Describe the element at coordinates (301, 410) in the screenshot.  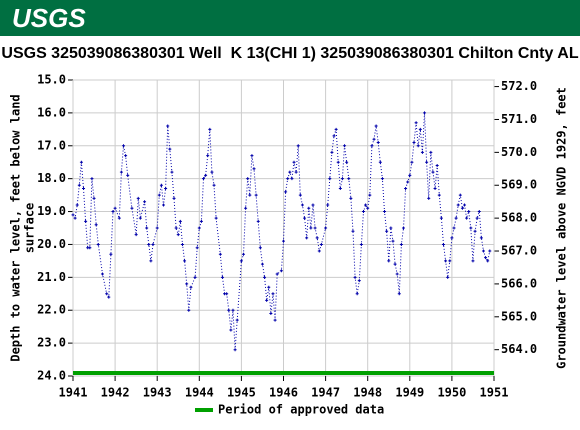
I see `legend-label: Period of approved data` at that location.